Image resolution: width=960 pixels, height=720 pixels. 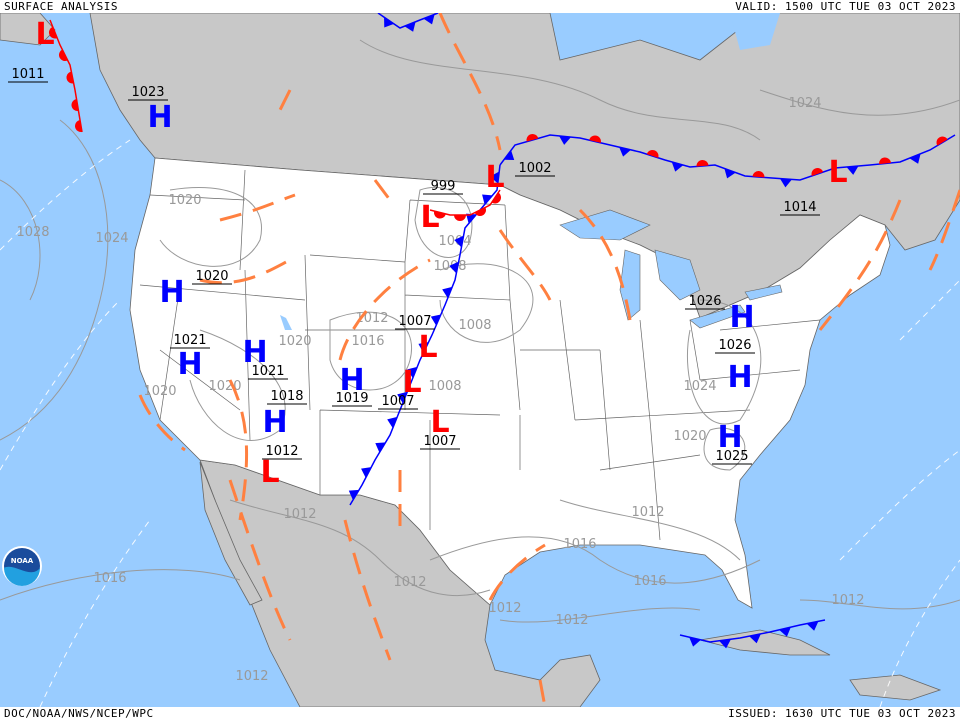 What do you see at coordinates (534, 168) in the screenshot?
I see `central-pressure-label: 1002` at bounding box center [534, 168].